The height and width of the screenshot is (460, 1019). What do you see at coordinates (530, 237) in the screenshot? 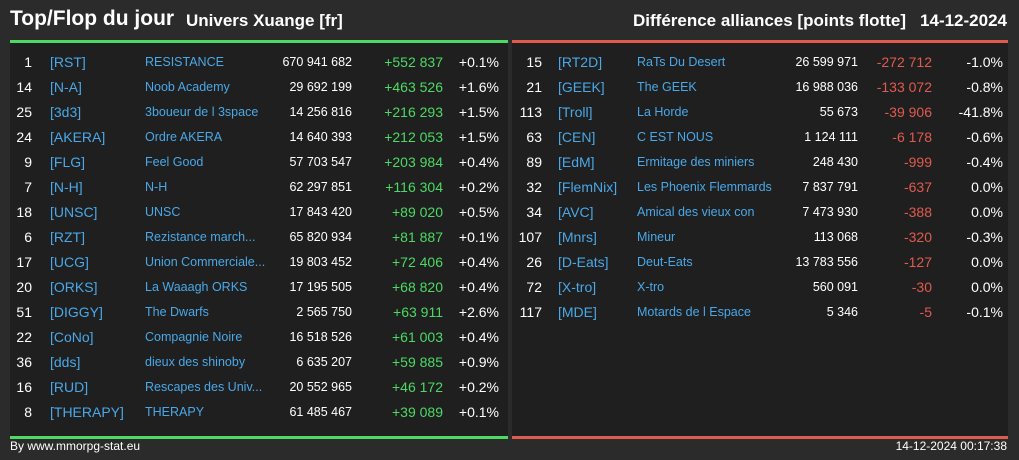
I see `rank-cell: 107` at bounding box center [530, 237].